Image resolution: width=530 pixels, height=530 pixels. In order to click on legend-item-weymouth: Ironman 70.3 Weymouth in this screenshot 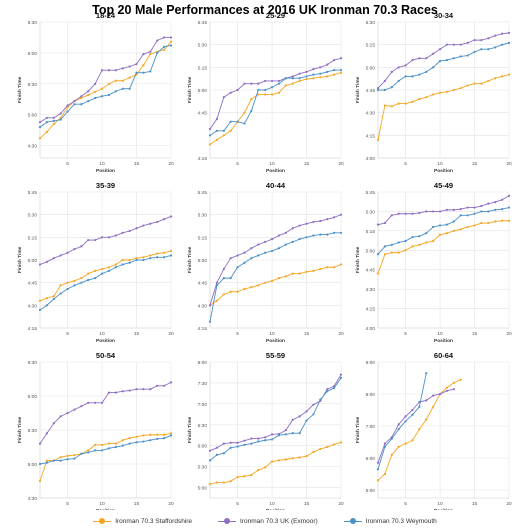, I will do `click(390, 521)`.